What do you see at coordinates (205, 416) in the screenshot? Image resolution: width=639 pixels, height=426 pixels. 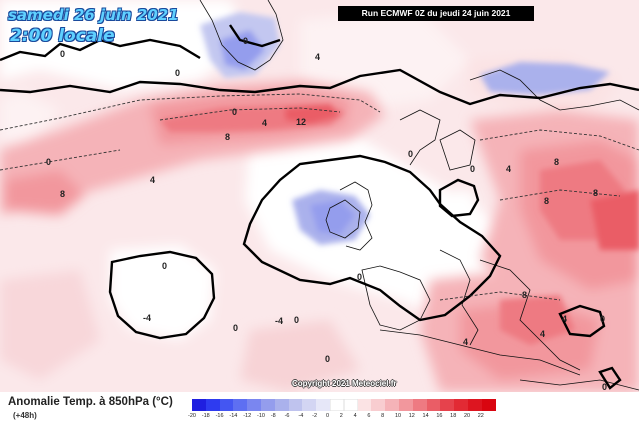 I see `scale-tick-label: -18` at bounding box center [205, 416].